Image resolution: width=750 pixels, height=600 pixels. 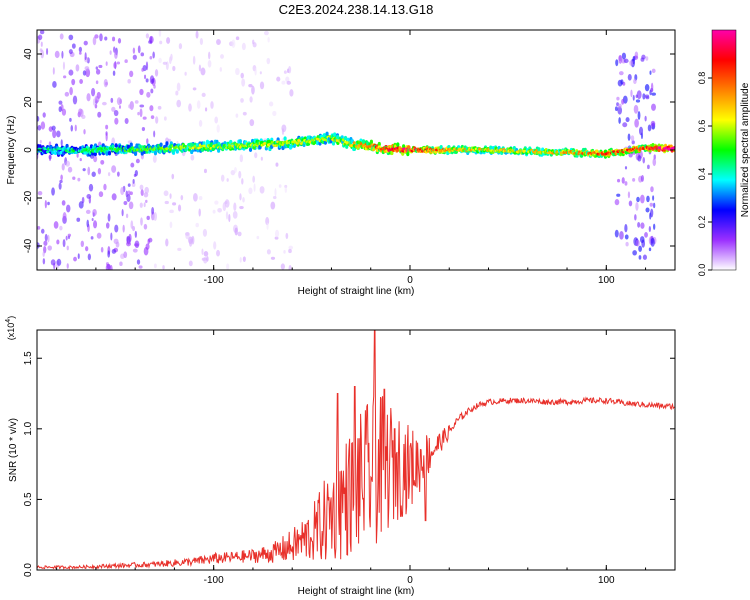 What do you see at coordinates (28, 570) in the screenshot?
I see `snr-y-tick-label: 0.0` at bounding box center [28, 570].